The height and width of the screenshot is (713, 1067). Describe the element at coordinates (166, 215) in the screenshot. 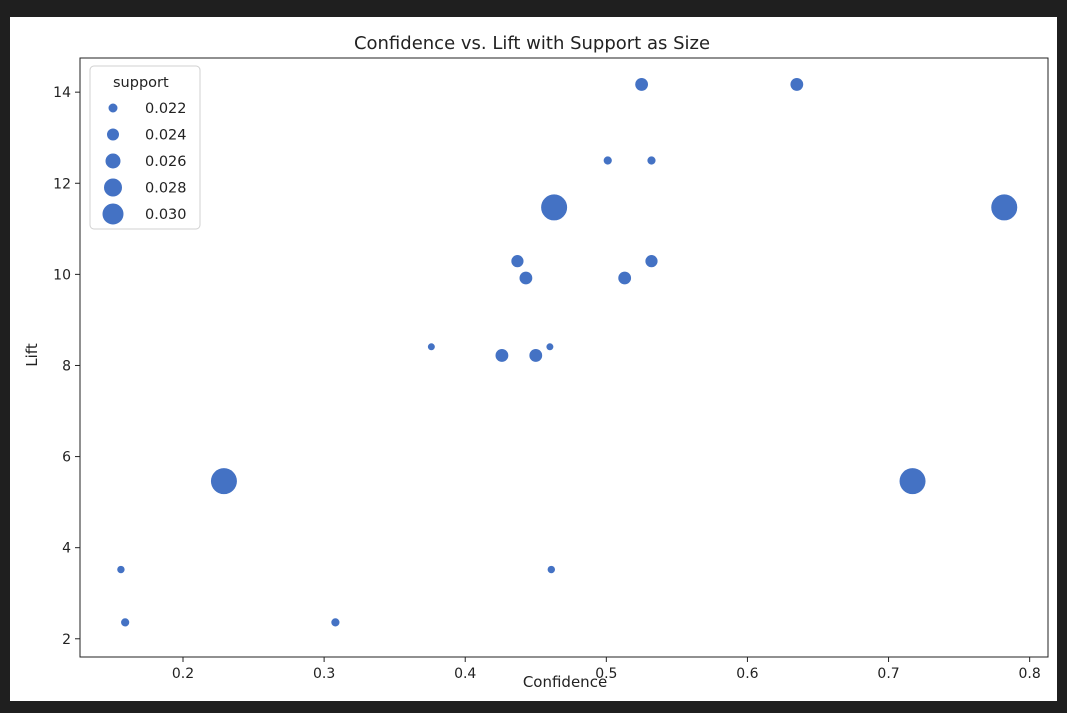

I see `legend-entry-label: 0.030` at that location.